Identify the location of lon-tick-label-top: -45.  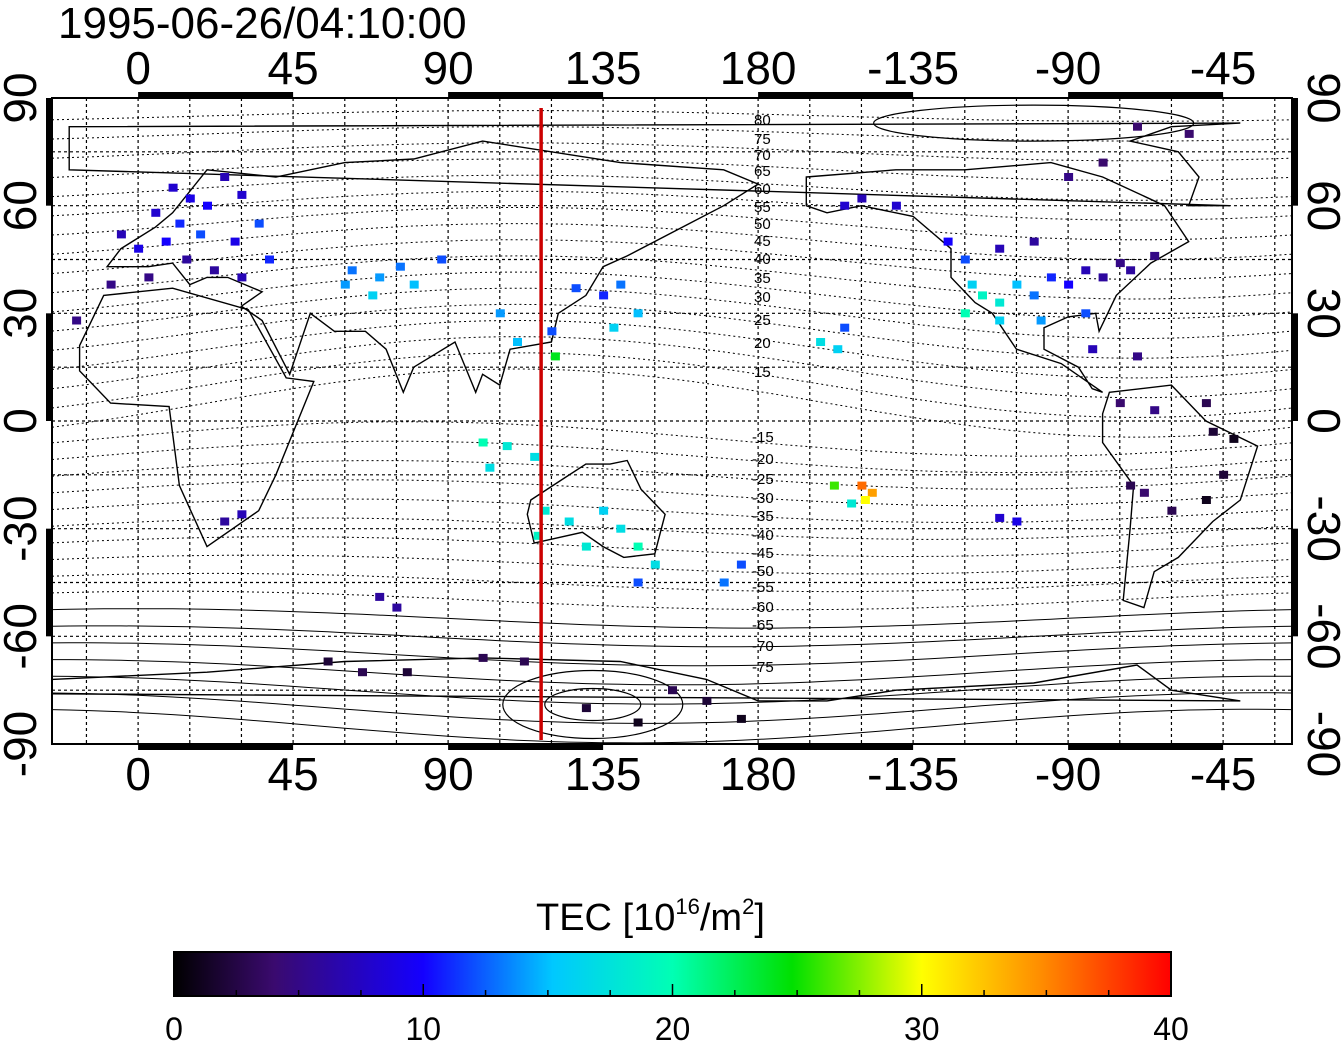
(1223, 68).